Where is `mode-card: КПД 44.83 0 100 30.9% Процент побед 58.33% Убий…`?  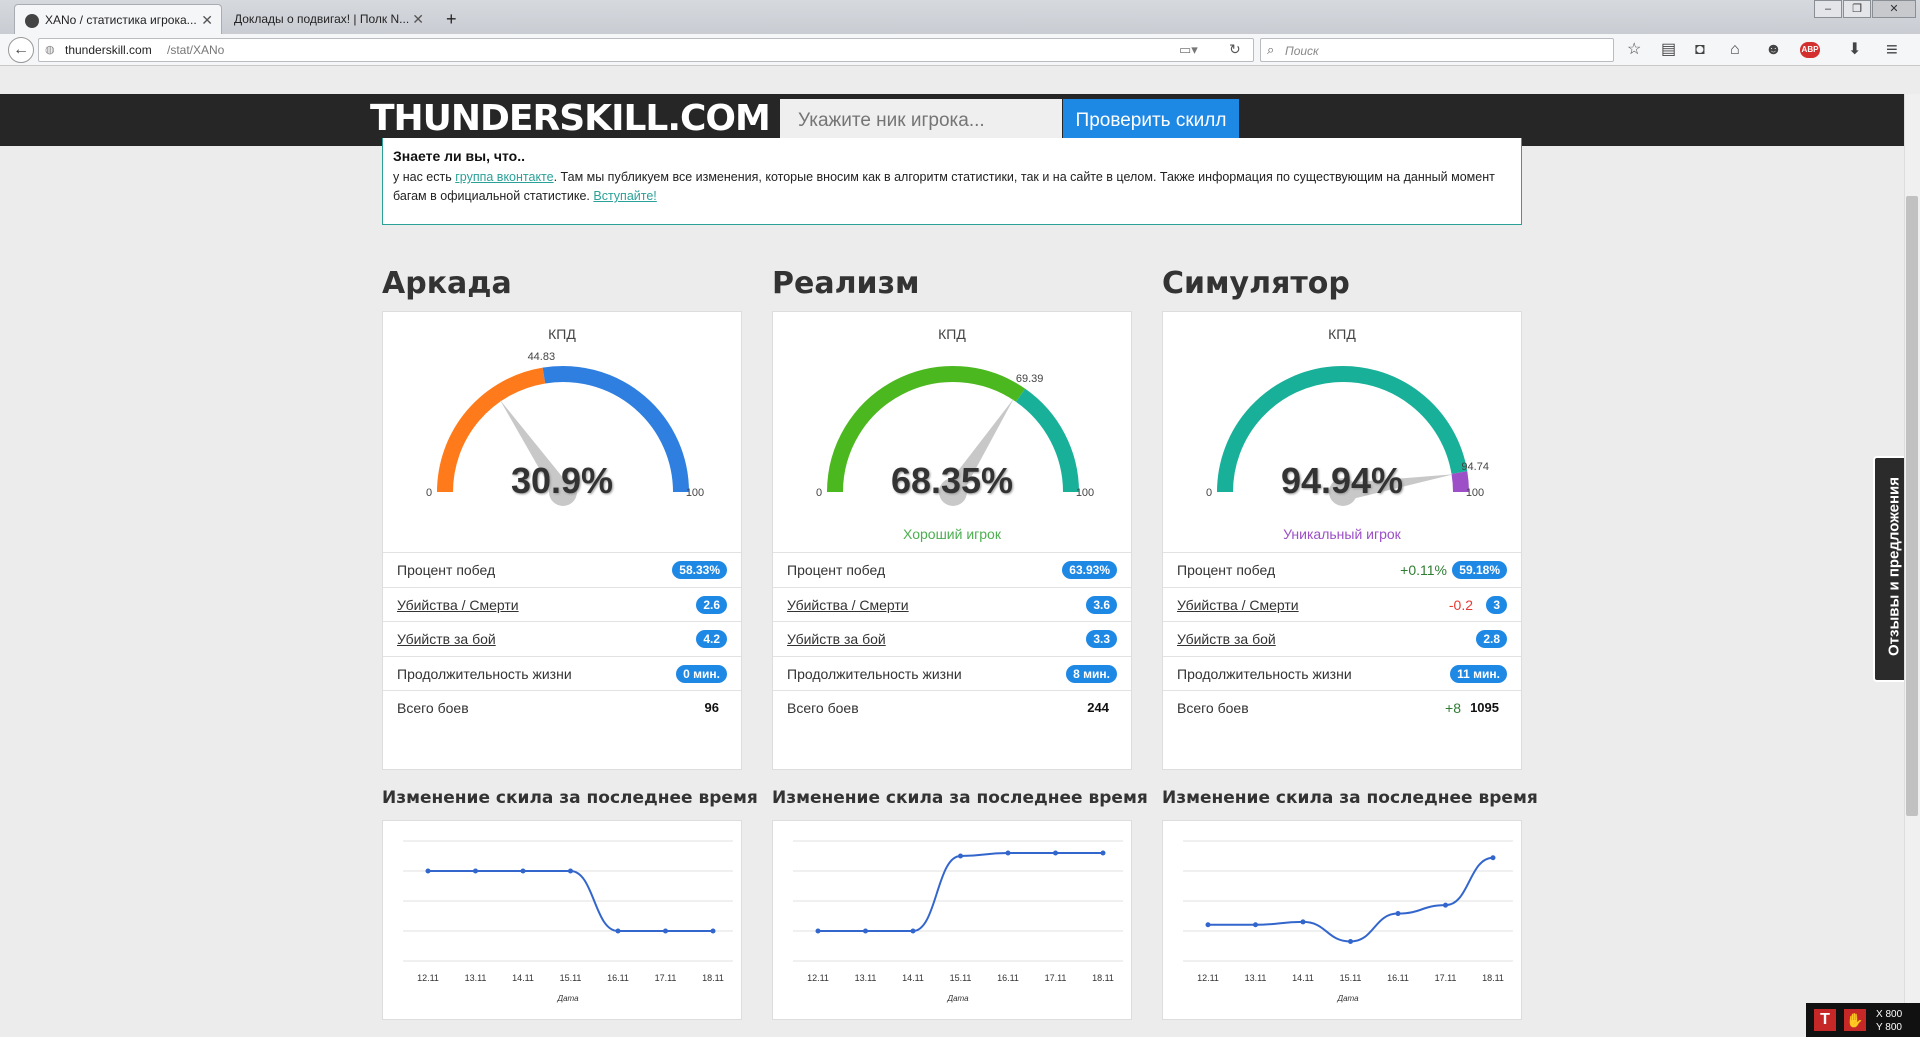 mode-card: КПД 44.83 0 100 30.9% Процент побед 58.33% Убий… is located at coordinates (562, 540).